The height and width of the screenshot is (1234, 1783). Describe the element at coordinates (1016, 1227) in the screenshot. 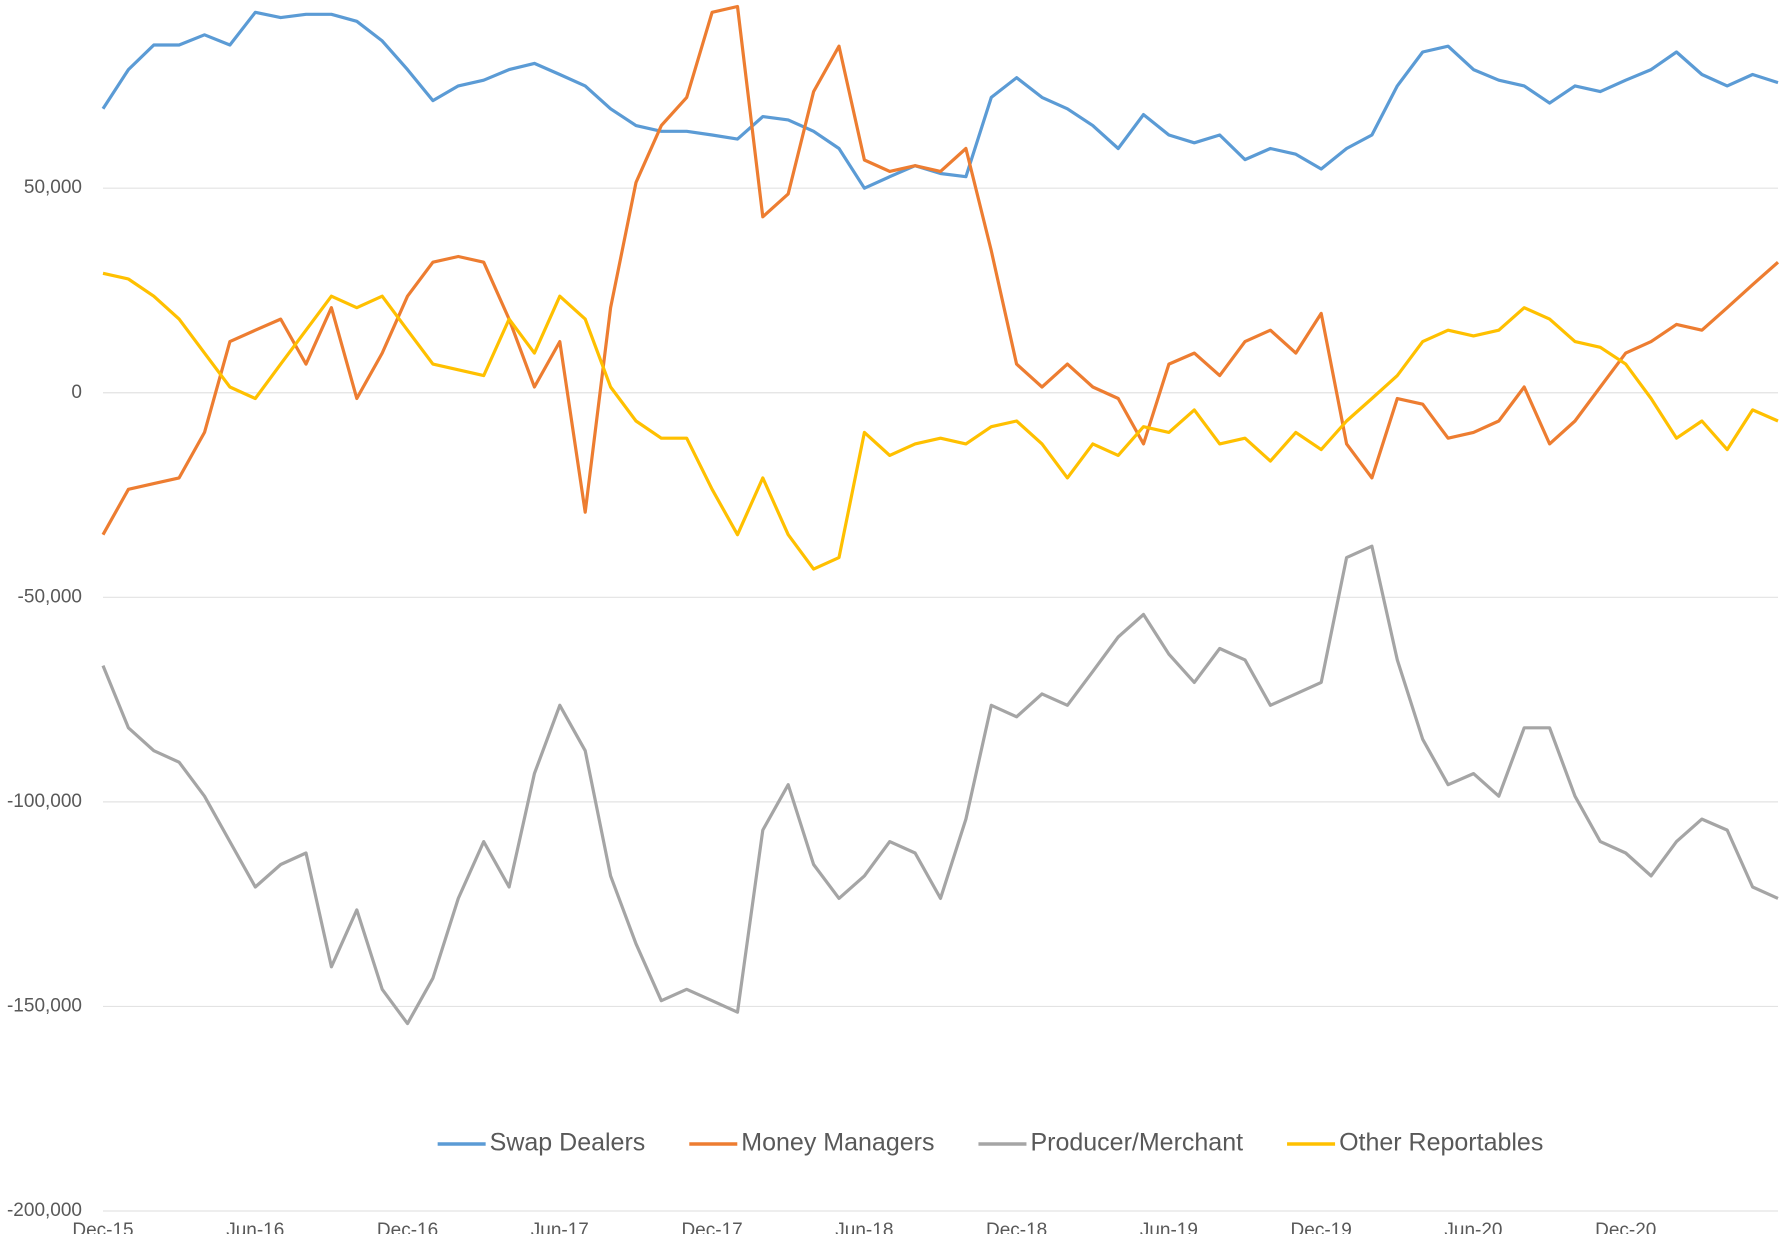

I see `x-tick-label: Dec-18` at that location.